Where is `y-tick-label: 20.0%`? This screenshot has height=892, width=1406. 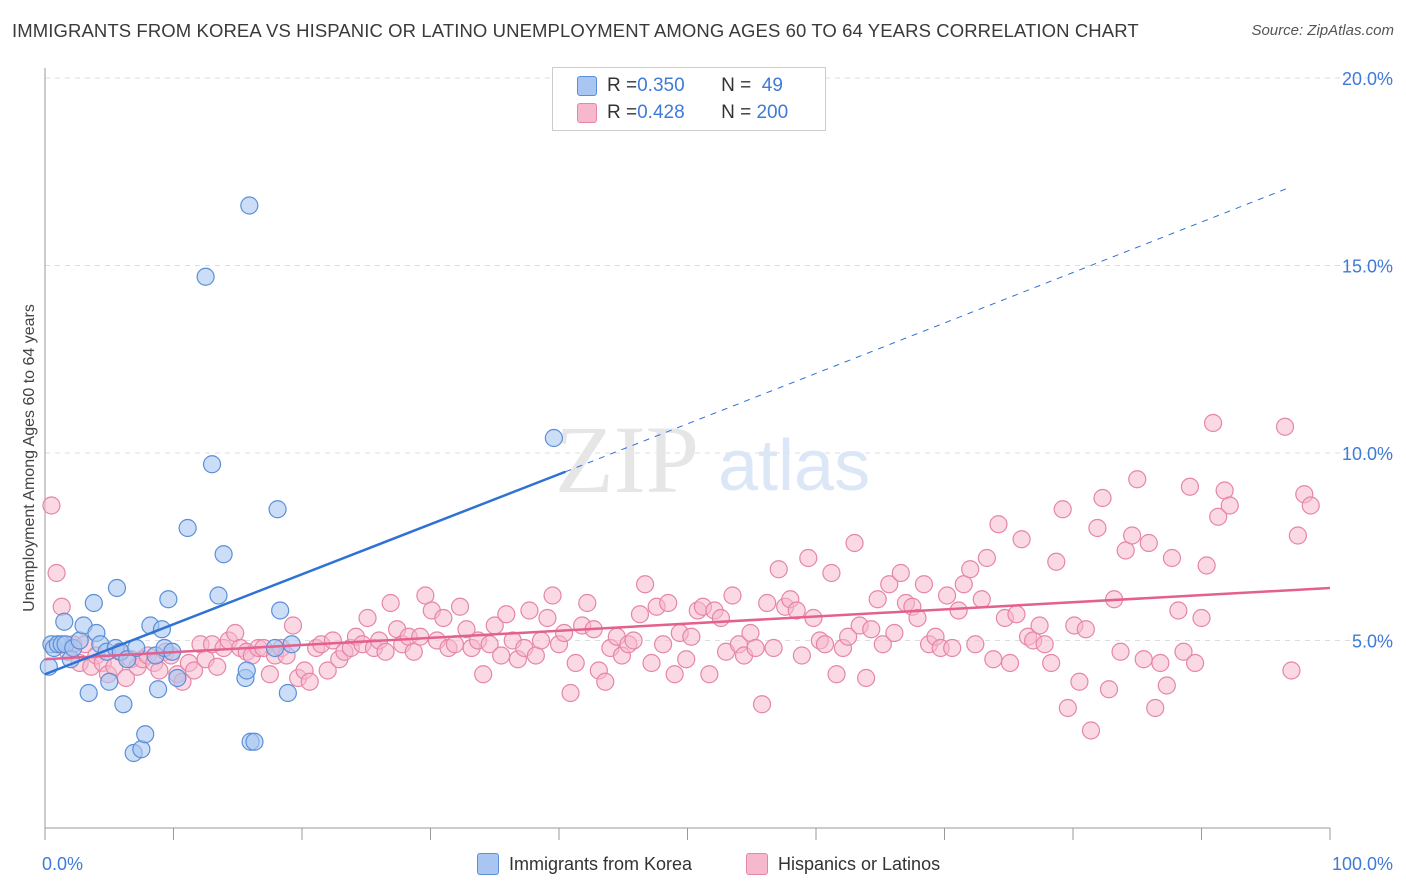 y-tick-label: 20.0% is located at coordinates (1367, 79).